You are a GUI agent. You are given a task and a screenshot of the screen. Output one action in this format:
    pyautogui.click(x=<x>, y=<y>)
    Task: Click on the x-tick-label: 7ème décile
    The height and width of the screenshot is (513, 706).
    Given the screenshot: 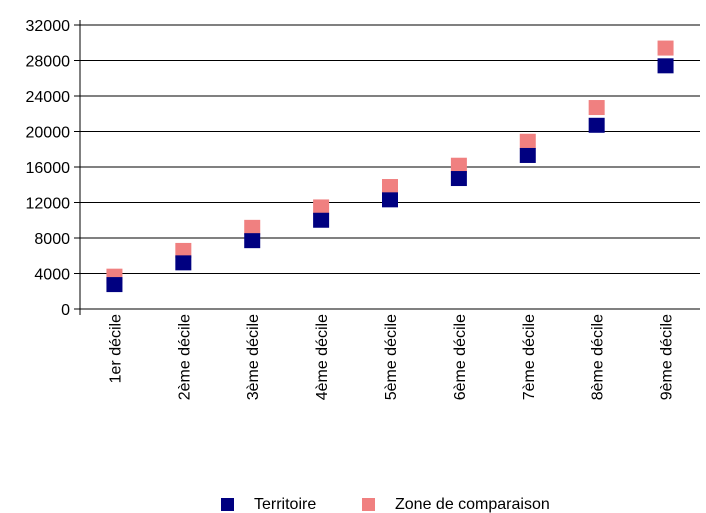 What is the action you would take?
    pyautogui.click(x=529, y=357)
    